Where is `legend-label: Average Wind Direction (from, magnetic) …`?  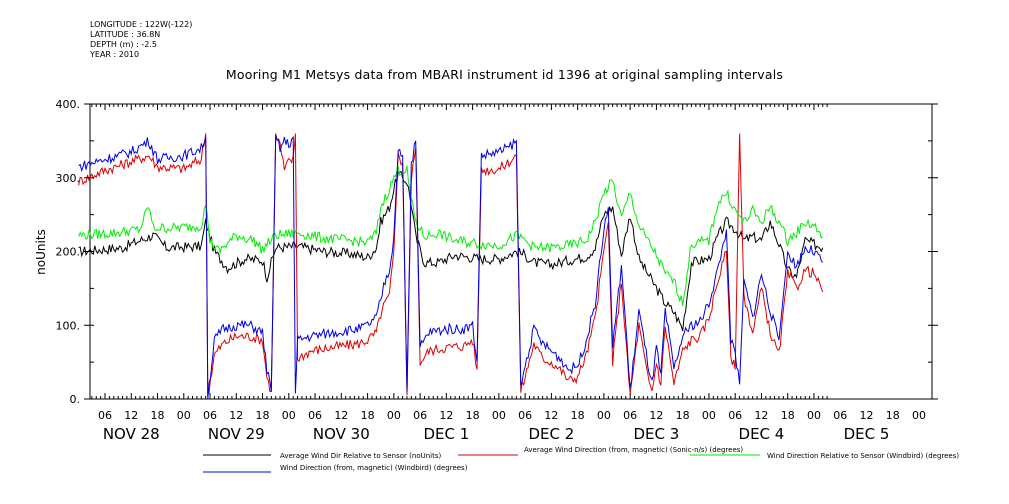
legend-label: Average Wind Direction (from, magnetic) … is located at coordinates (633, 450).